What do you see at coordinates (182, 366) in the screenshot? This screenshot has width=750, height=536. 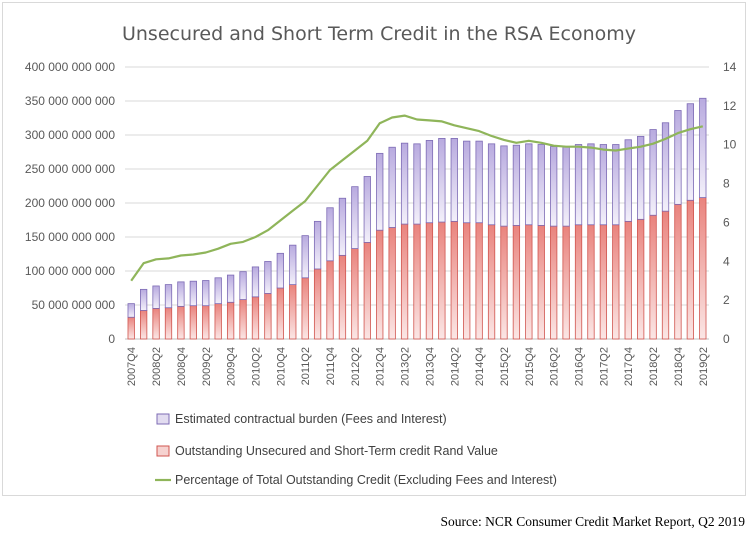 I see `x-tick-label: 2008Q4` at bounding box center [182, 366].